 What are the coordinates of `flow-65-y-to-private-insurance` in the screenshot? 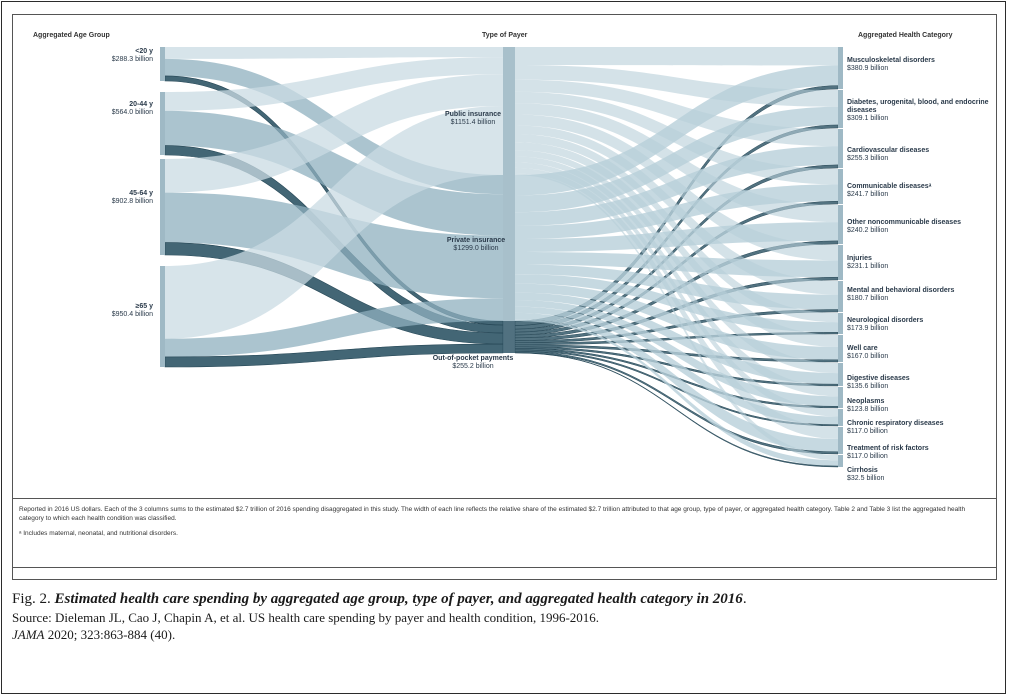 It's located at (334, 327).